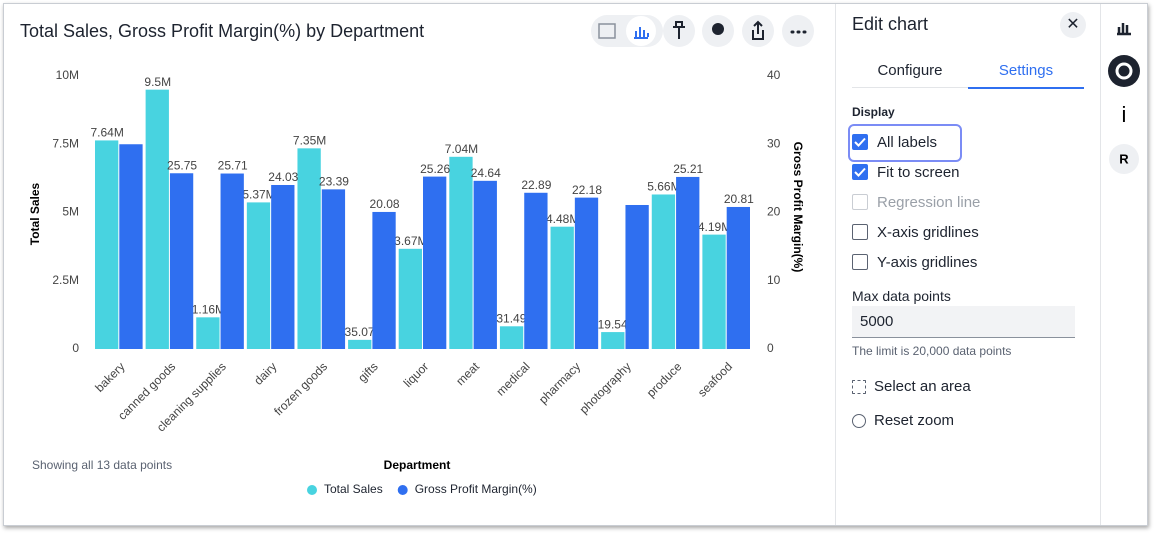  Describe the element at coordinates (334, 182) in the screenshot. I see `data-label: 23.39` at that location.